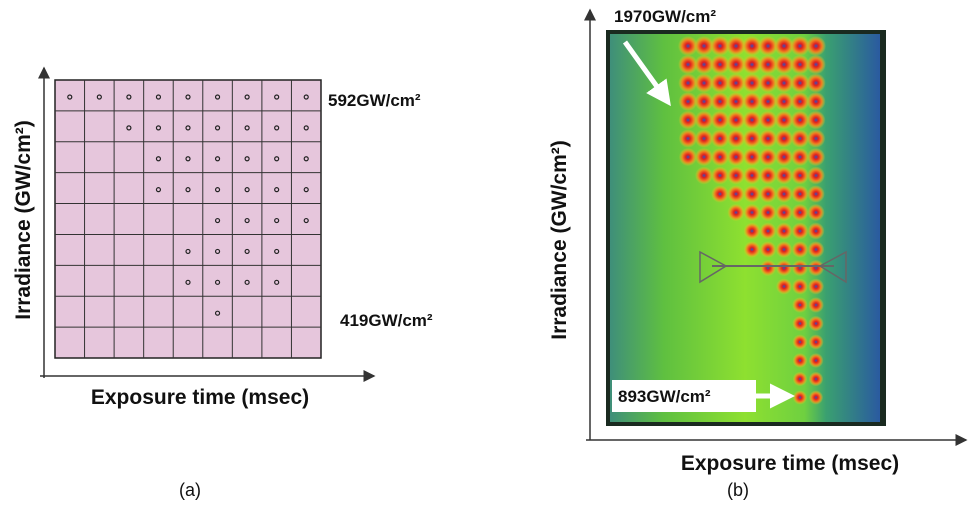  What do you see at coordinates (188, 219) in the screenshot?
I see `sample-grid` at bounding box center [188, 219].